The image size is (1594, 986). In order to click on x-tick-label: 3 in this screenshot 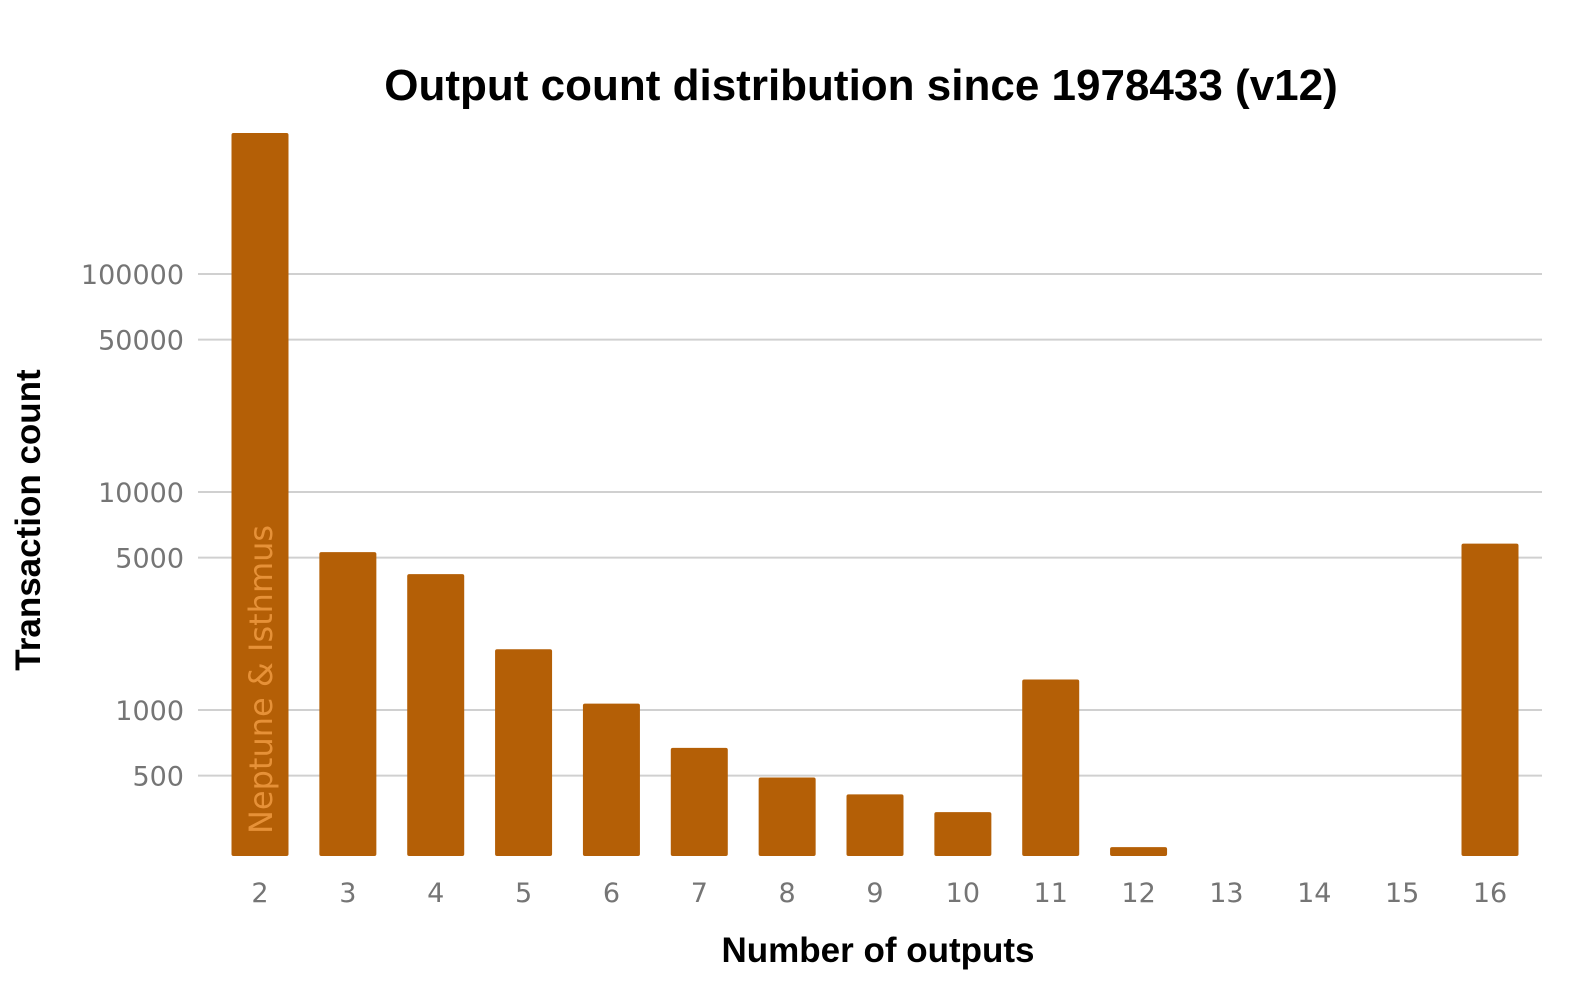, I will do `click(347, 893)`.